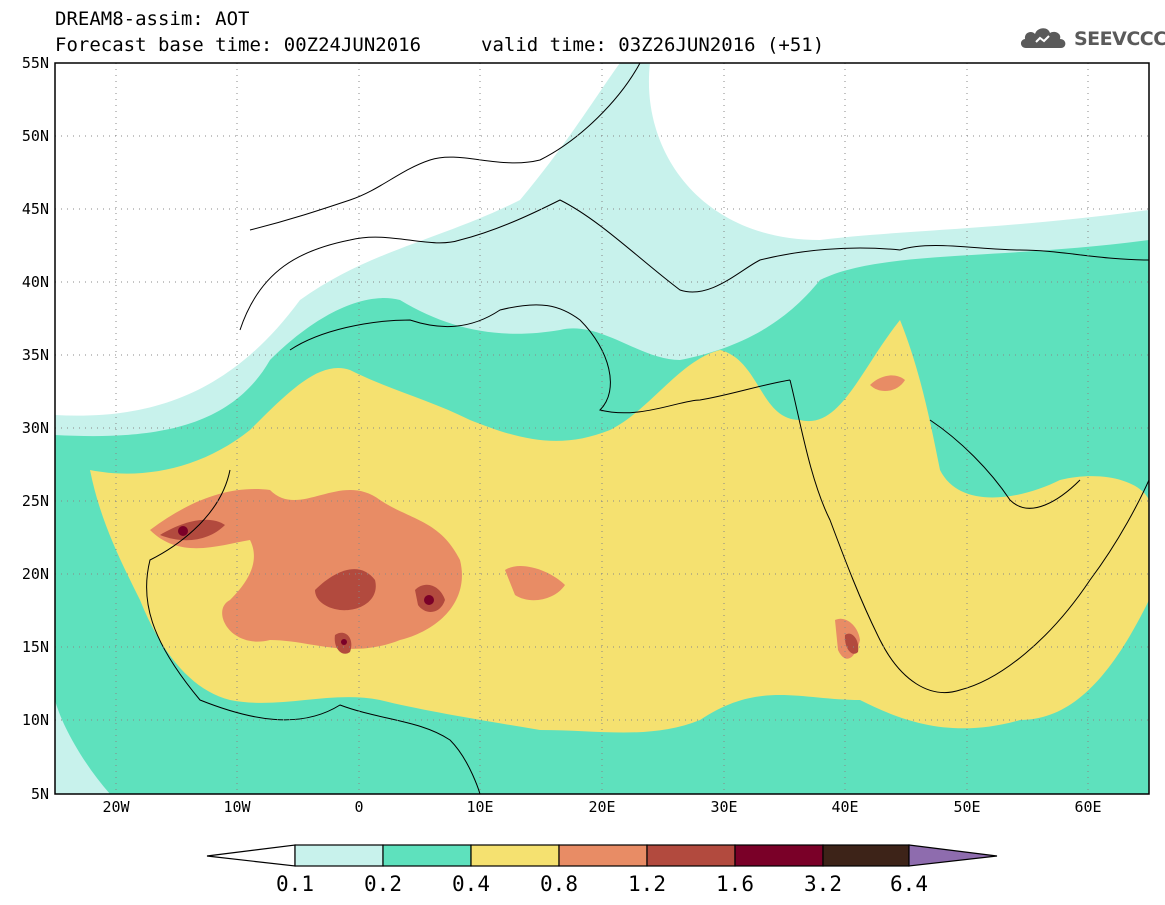  I want to click on lat-label: 30N, so click(35, 428).